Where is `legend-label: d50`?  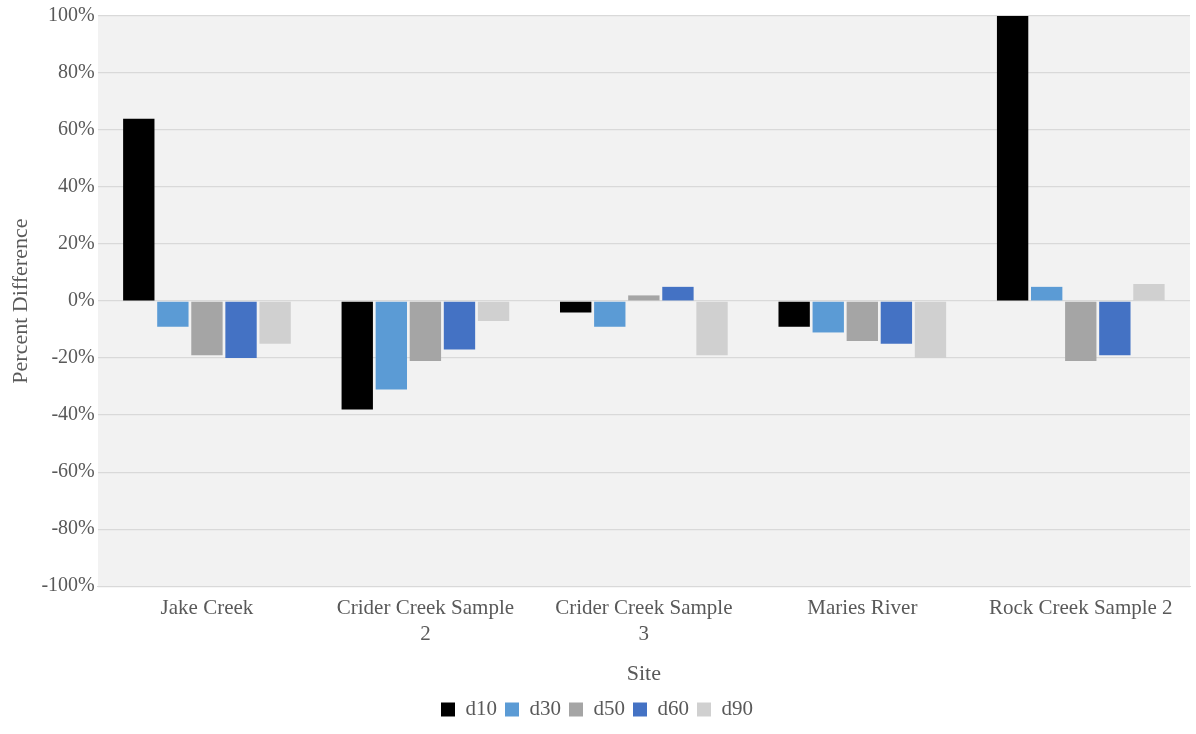 legend-label: d50 is located at coordinates (609, 708).